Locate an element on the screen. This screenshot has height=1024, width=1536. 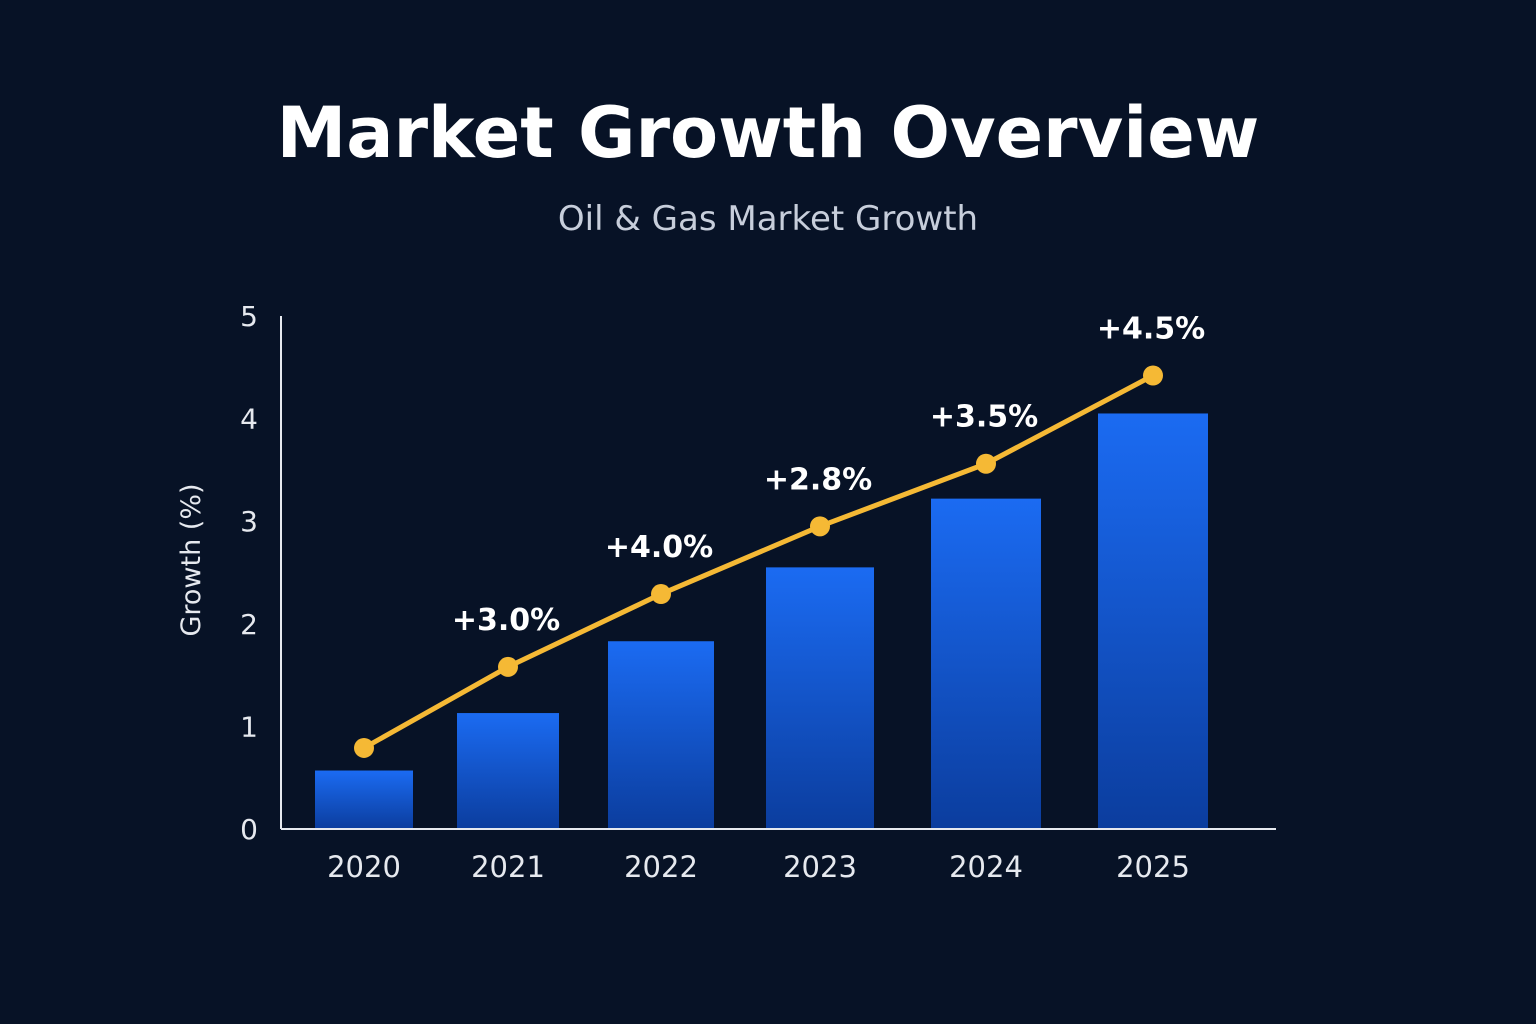
y-tick-label: 0 is located at coordinates (249, 829).